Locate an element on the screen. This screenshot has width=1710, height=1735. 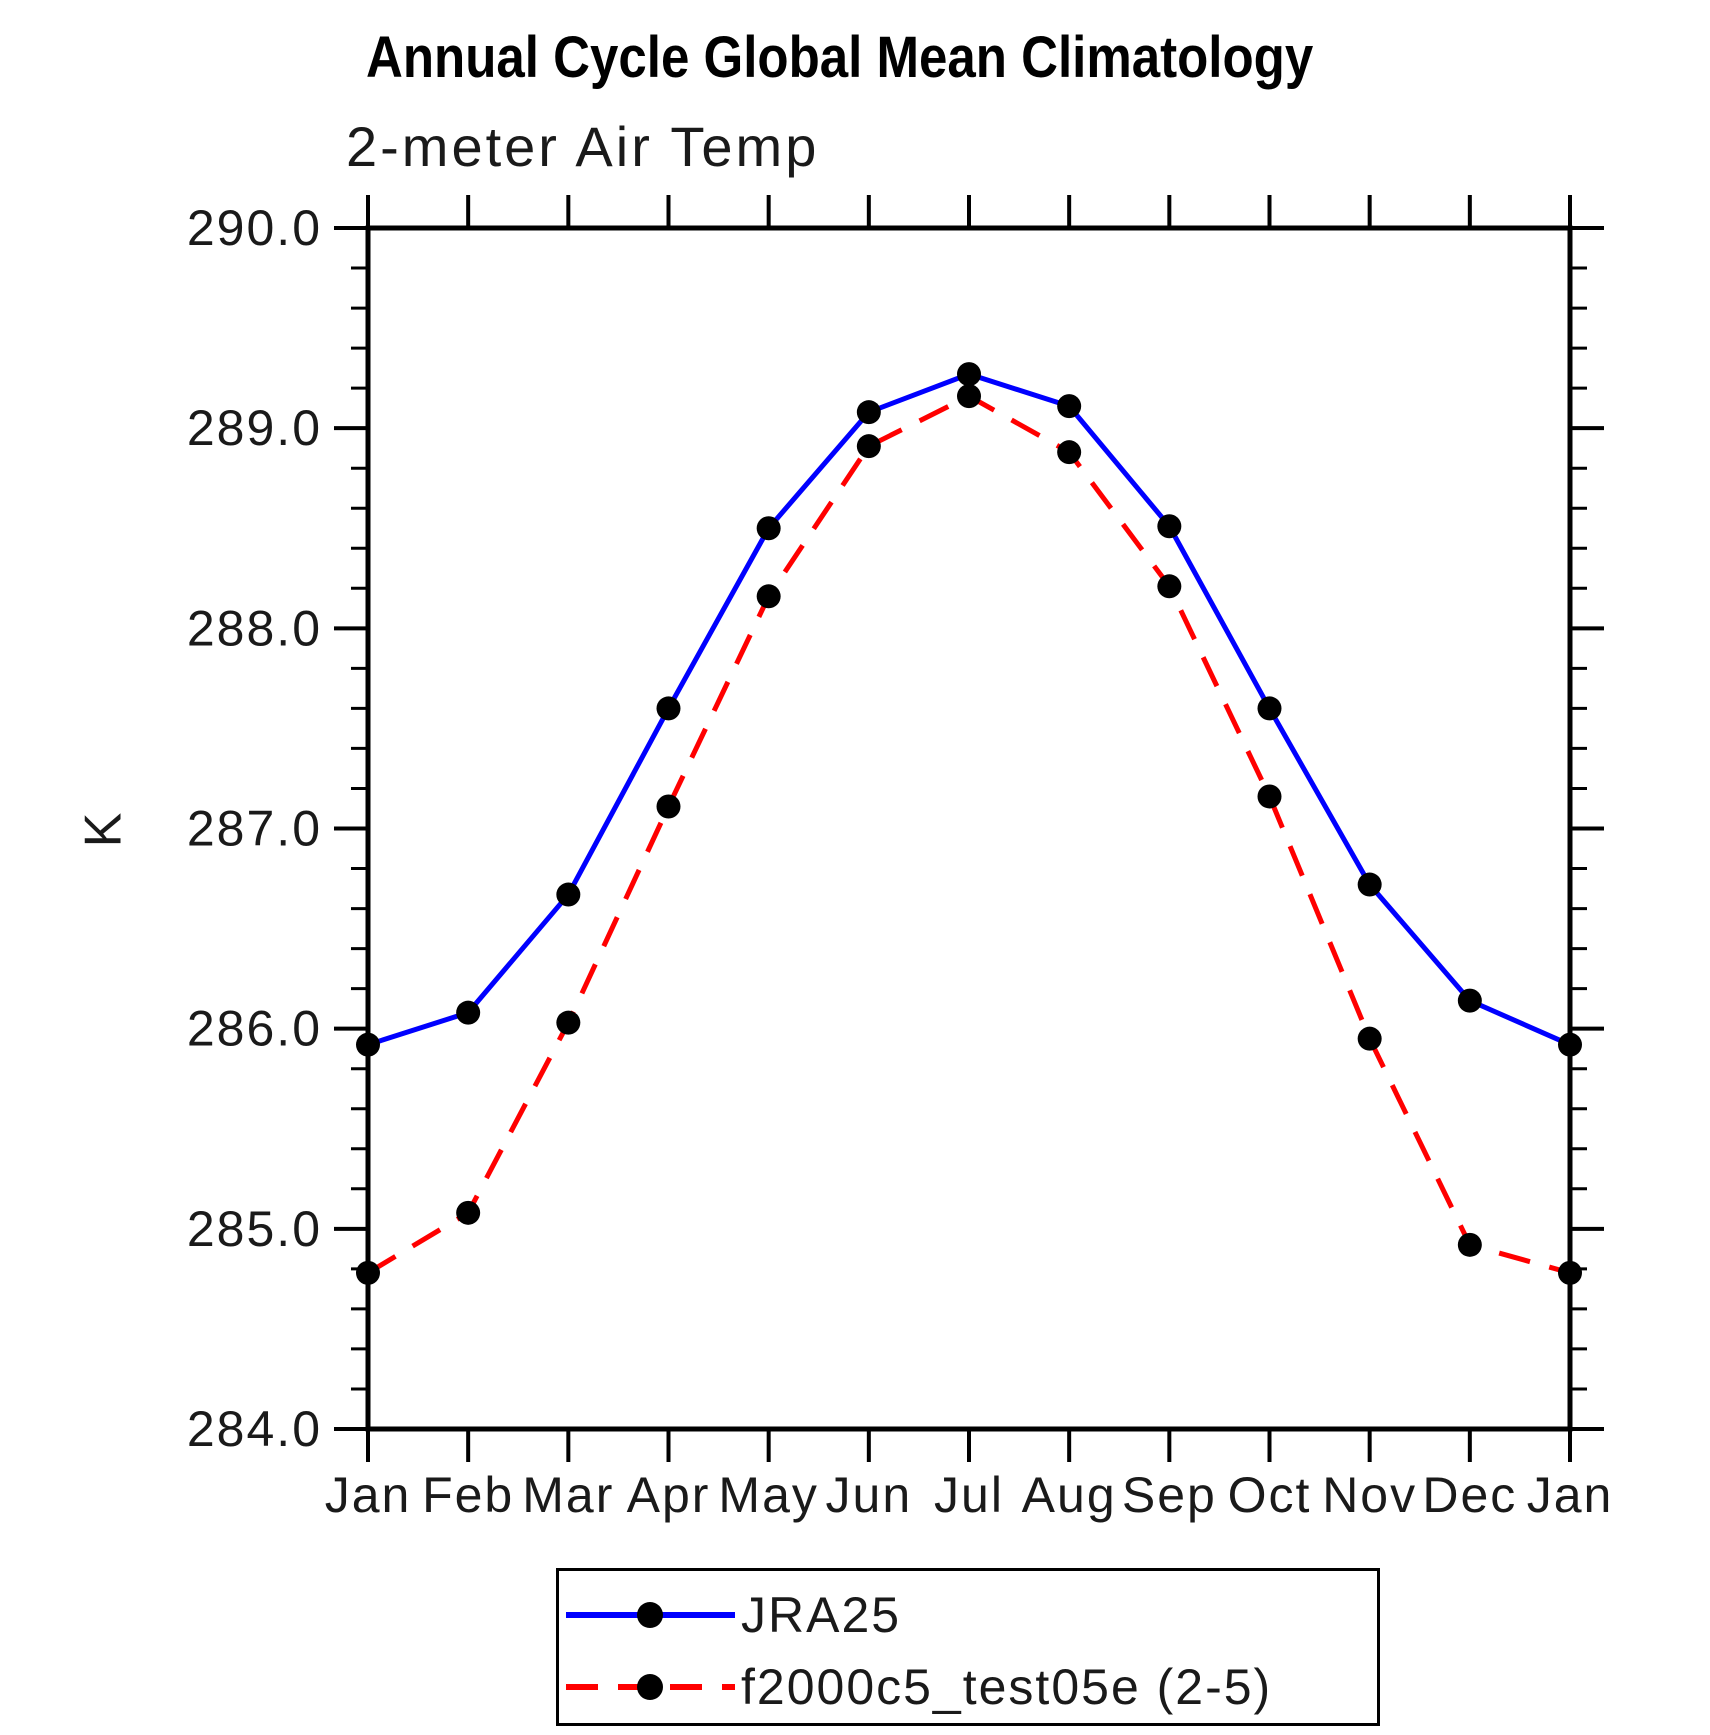
chart-subtitle: 2-meter Air Temp is located at coordinates (583, 146).